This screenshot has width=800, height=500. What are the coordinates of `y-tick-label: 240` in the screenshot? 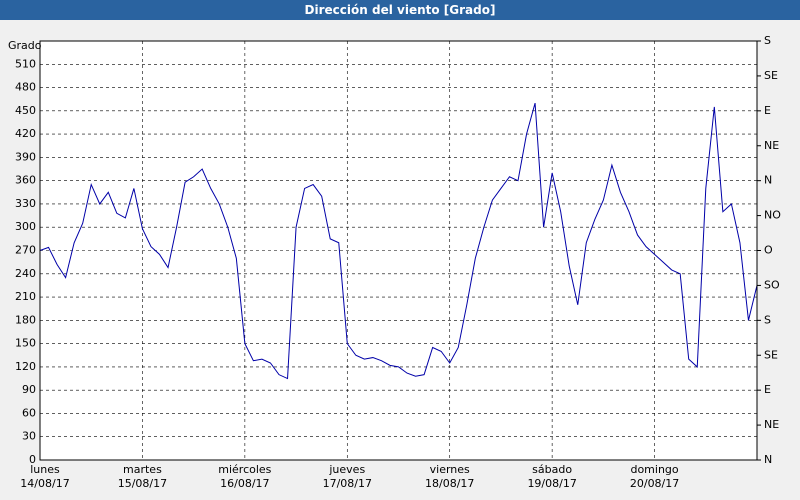 It's located at (25, 273).